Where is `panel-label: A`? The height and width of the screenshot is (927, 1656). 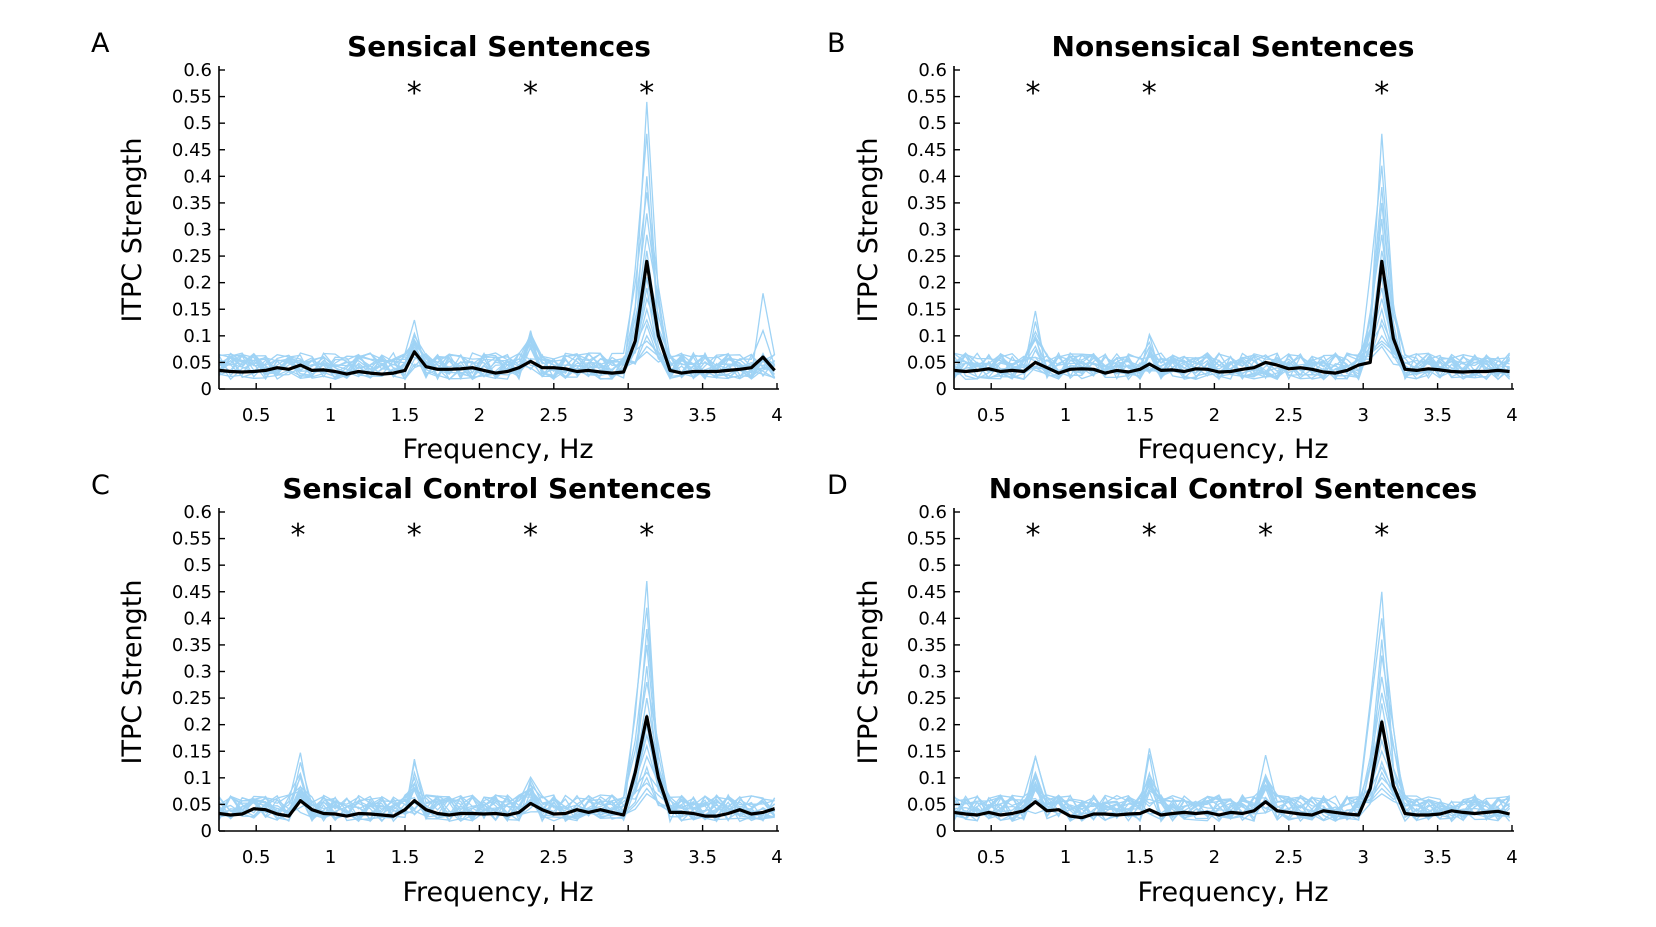
panel-label: A is located at coordinates (100, 43).